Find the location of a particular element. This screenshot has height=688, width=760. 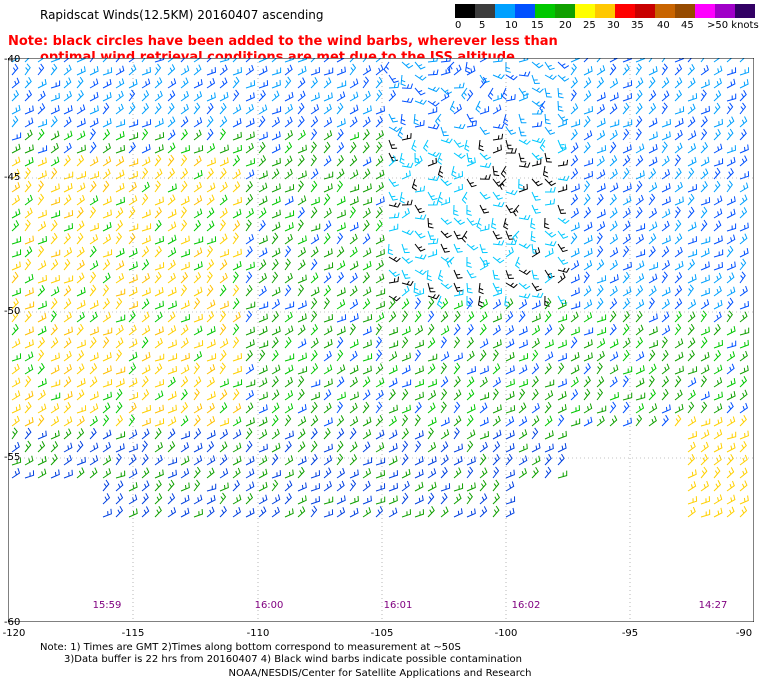

legend-tick-4: 20 is located at coordinates (565, 25).